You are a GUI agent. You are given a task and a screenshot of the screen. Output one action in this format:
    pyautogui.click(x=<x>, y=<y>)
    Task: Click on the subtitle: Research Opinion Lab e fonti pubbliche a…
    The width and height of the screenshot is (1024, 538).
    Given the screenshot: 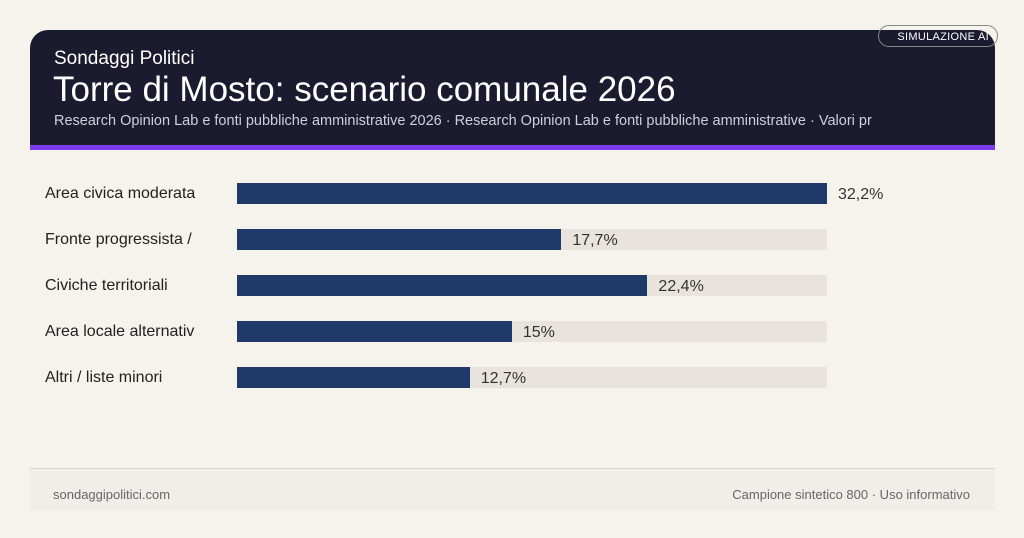 What is the action you would take?
    pyautogui.click(x=463, y=121)
    